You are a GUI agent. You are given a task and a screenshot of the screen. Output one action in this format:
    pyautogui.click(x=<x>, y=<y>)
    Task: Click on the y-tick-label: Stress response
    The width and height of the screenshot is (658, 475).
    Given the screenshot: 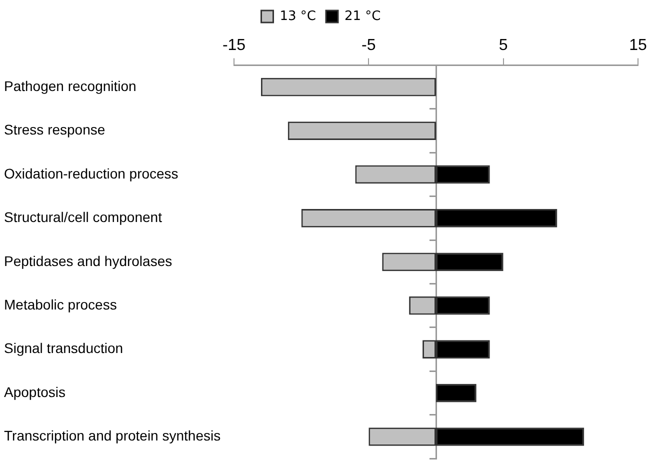 What is the action you would take?
    pyautogui.click(x=55, y=130)
    